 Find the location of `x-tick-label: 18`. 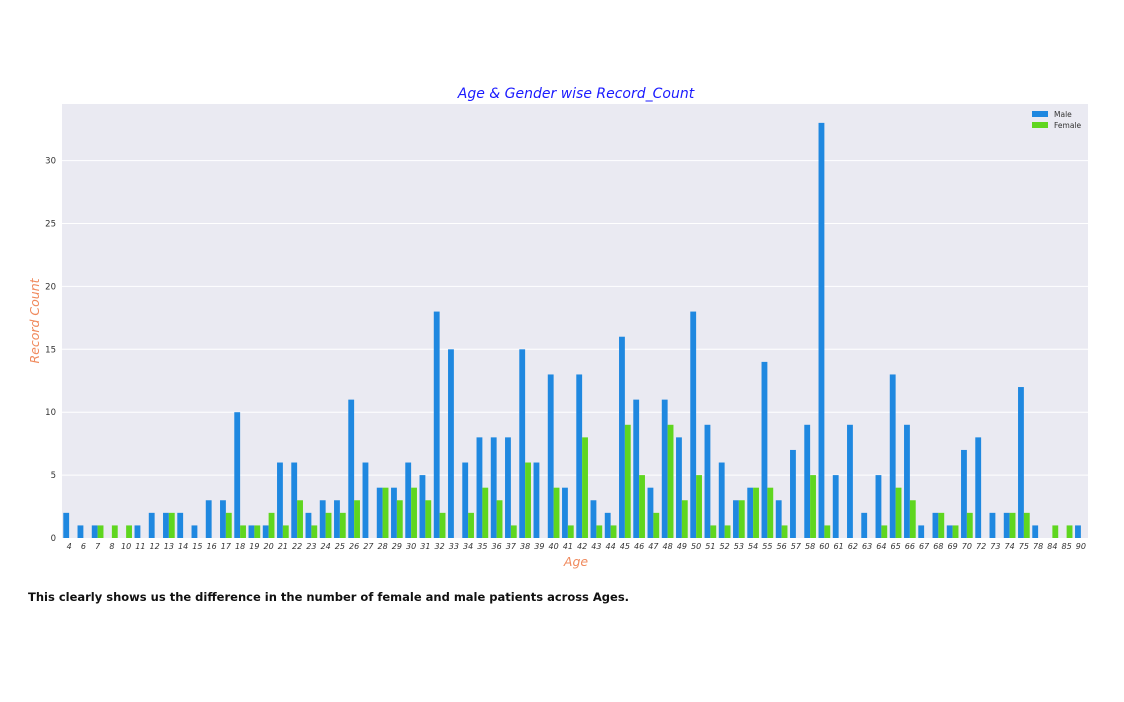

x-tick-label: 18 is located at coordinates (240, 546).